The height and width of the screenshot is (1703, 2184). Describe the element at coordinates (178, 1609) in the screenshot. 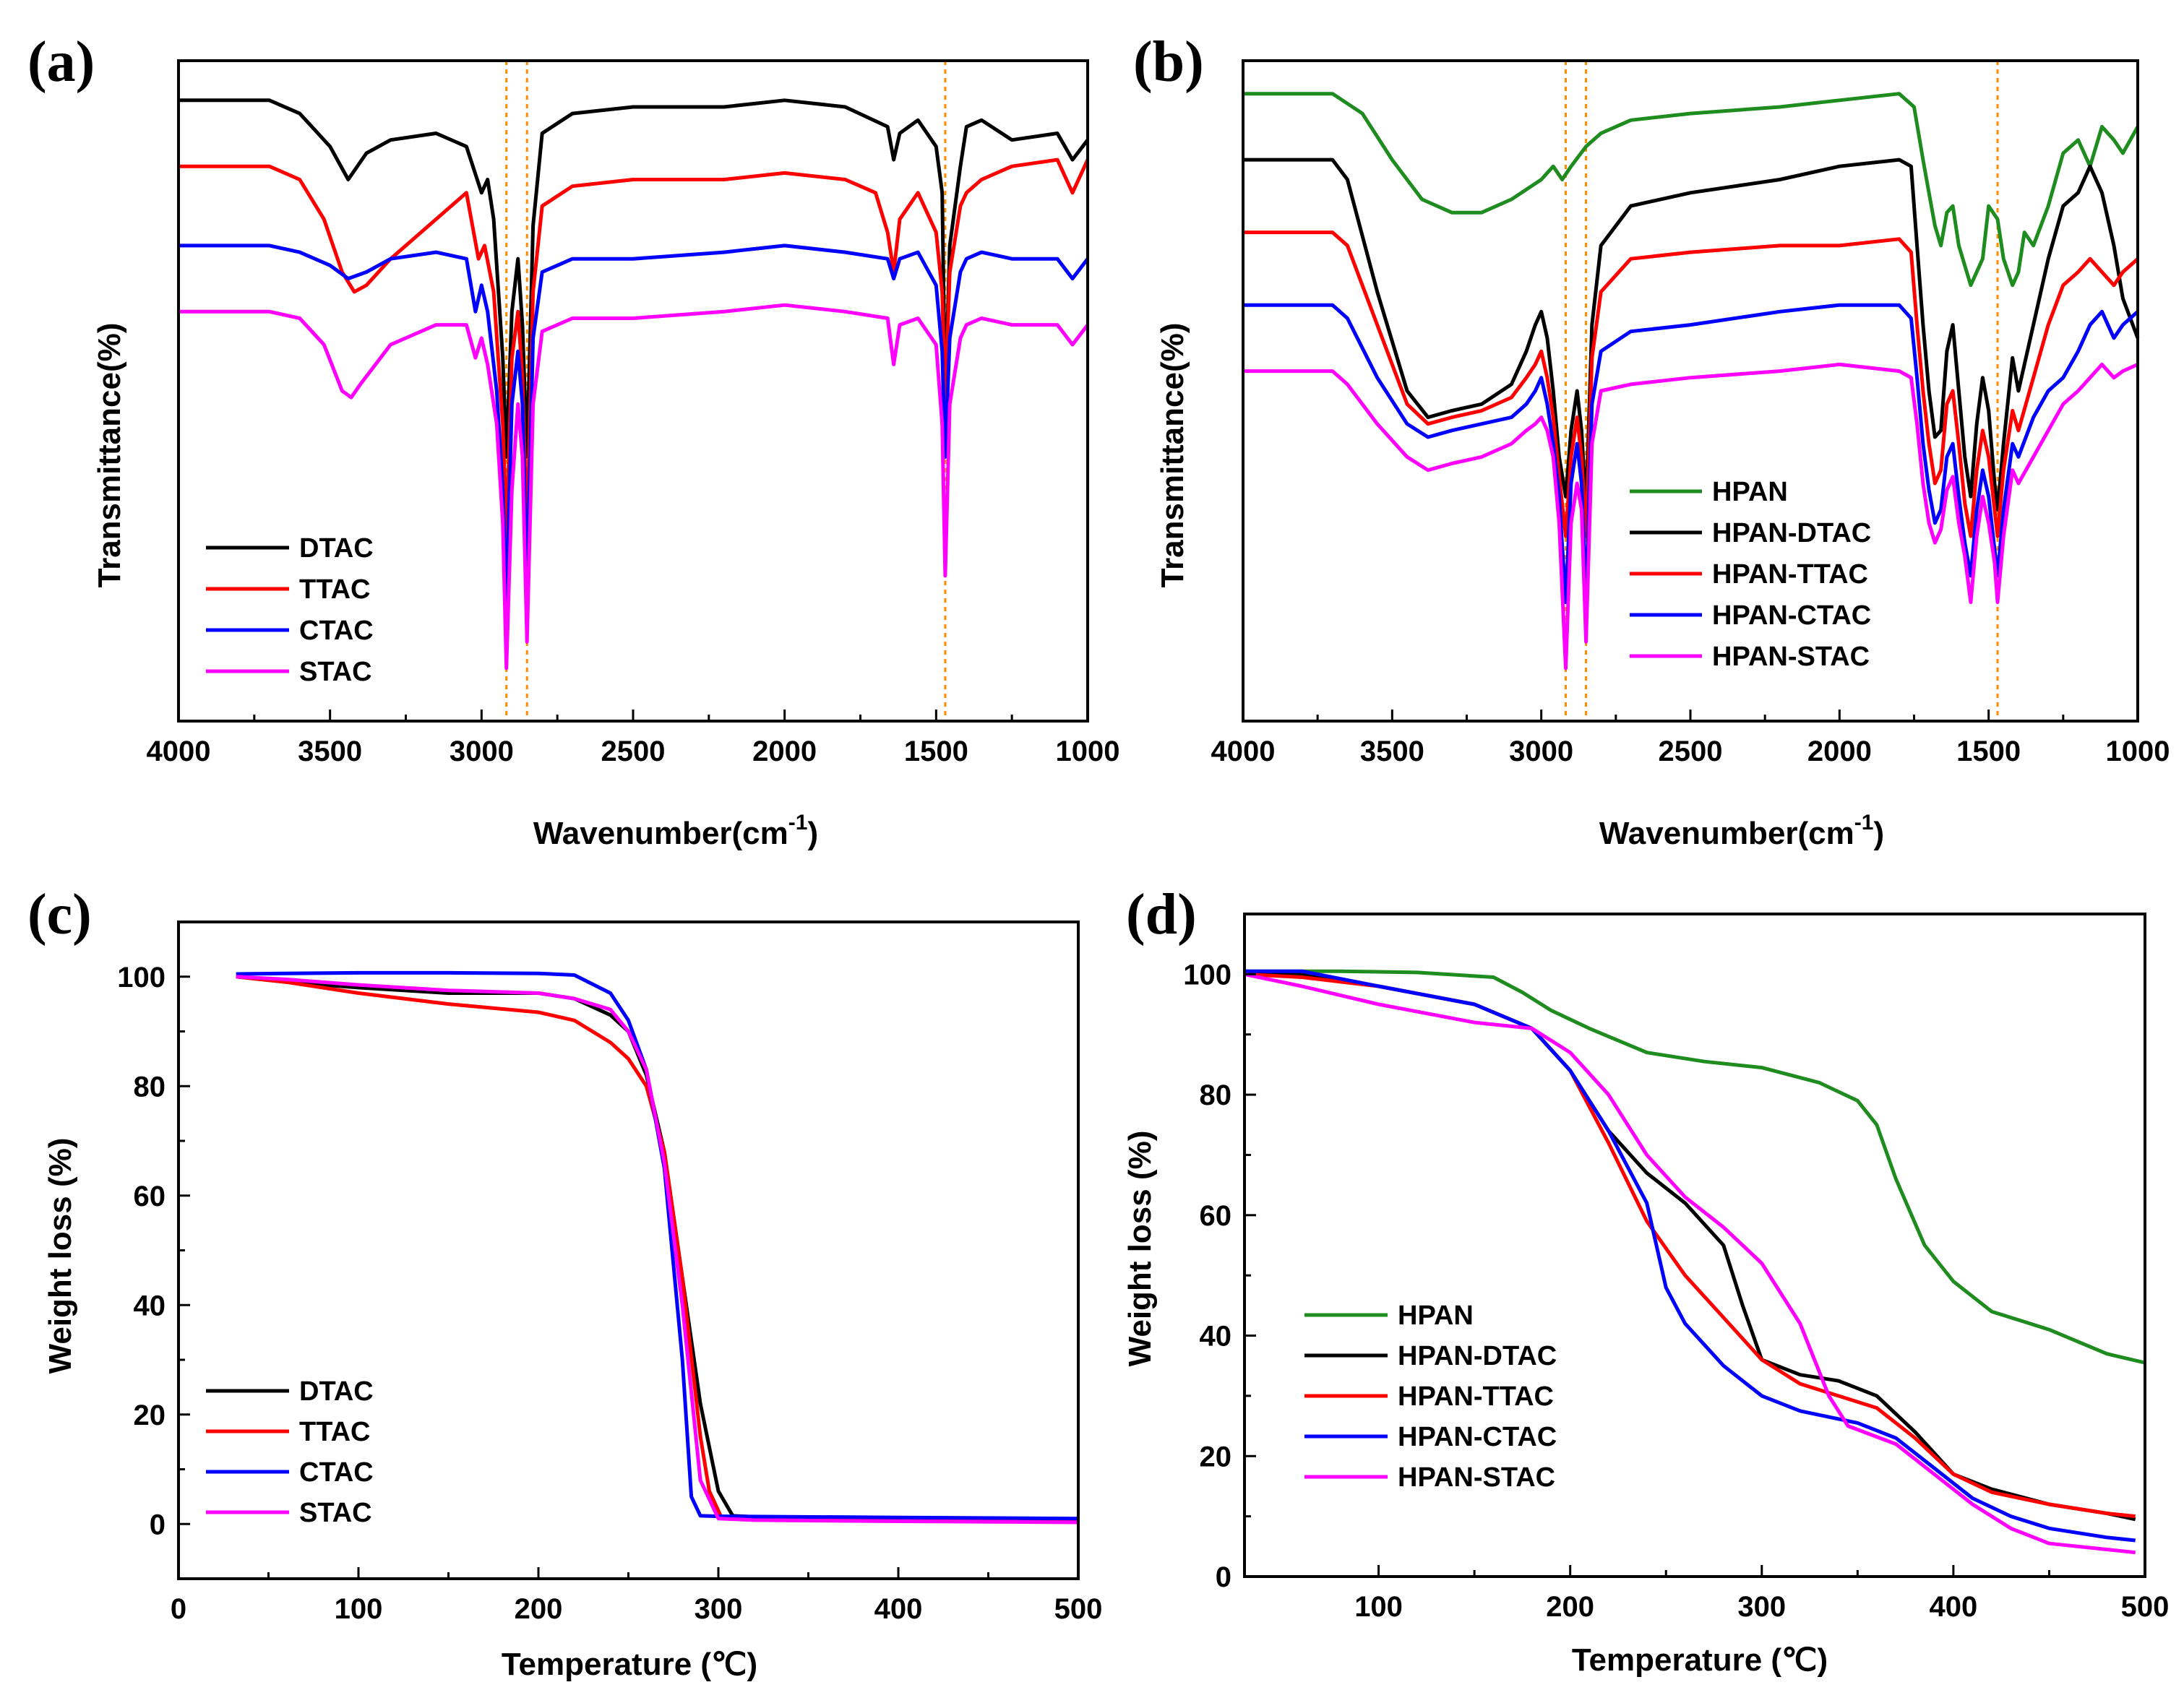

I see `panel-c-xtick-label: 0` at that location.